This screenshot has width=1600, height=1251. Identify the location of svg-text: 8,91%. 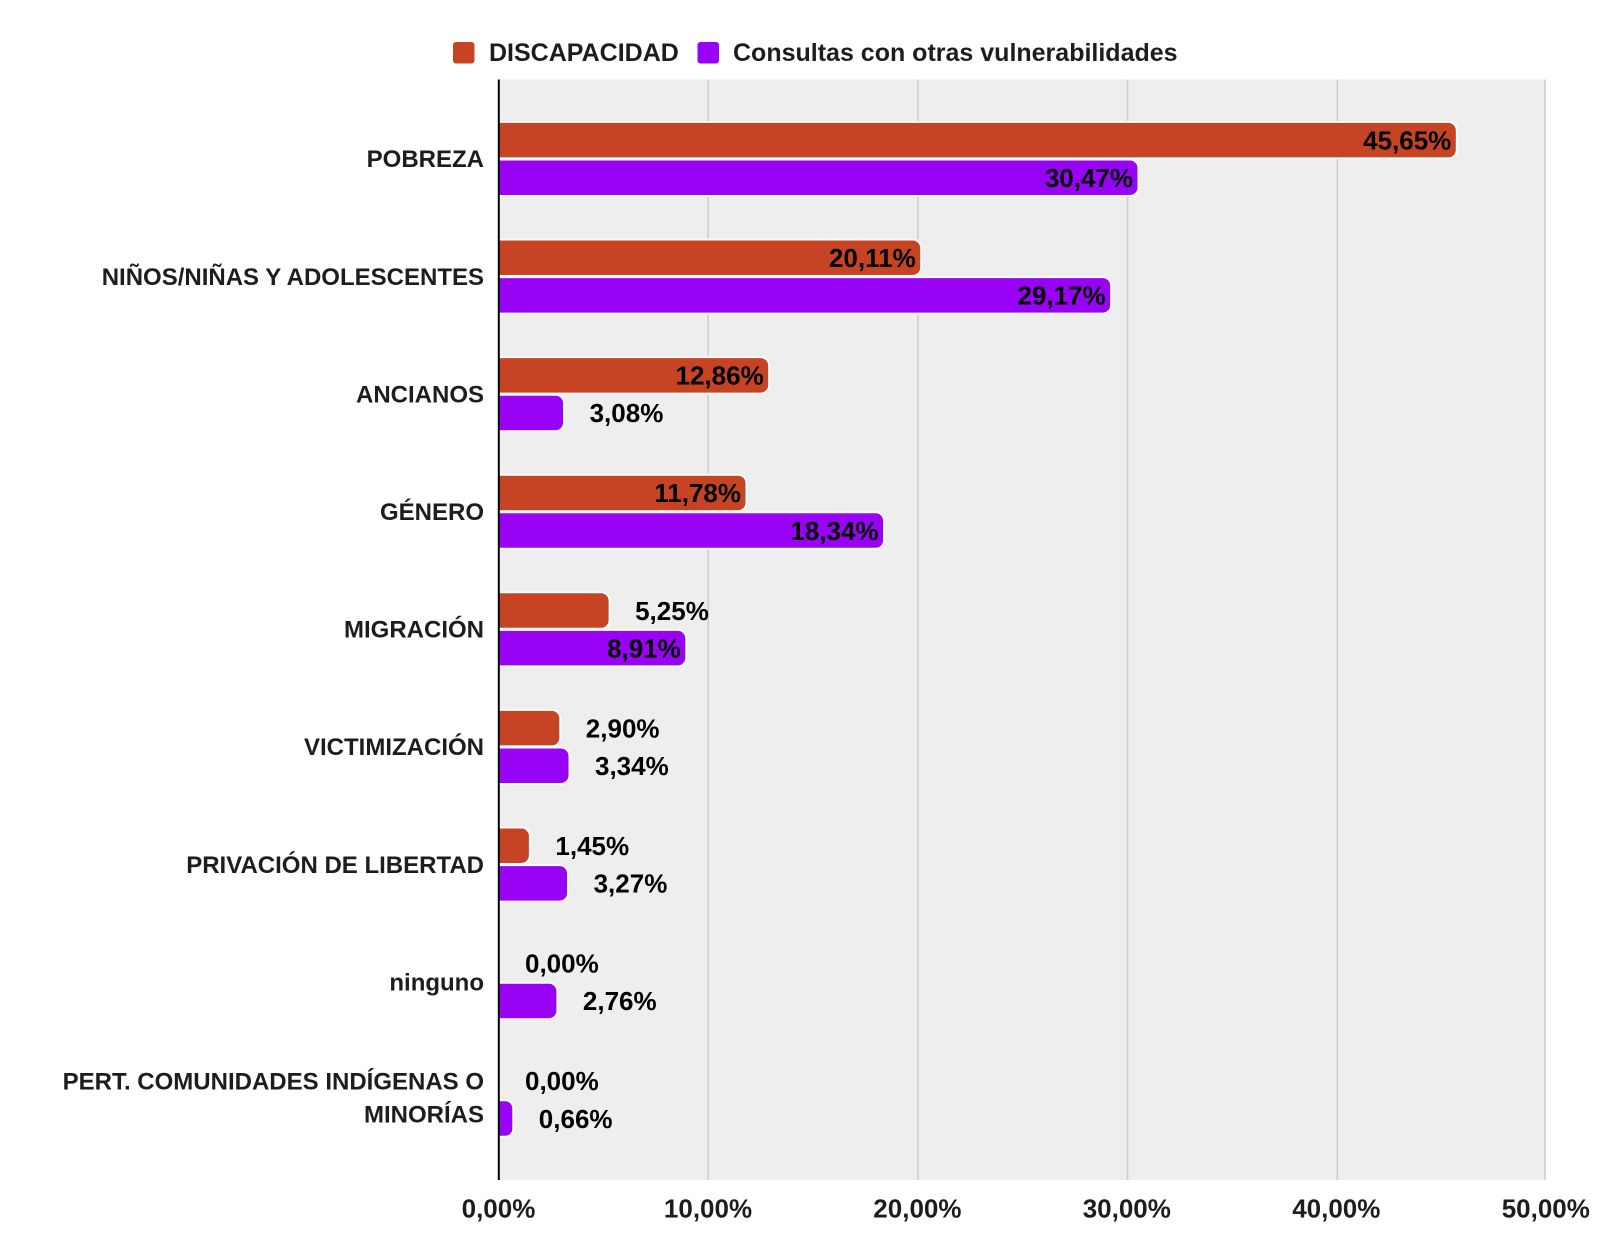
(644, 648).